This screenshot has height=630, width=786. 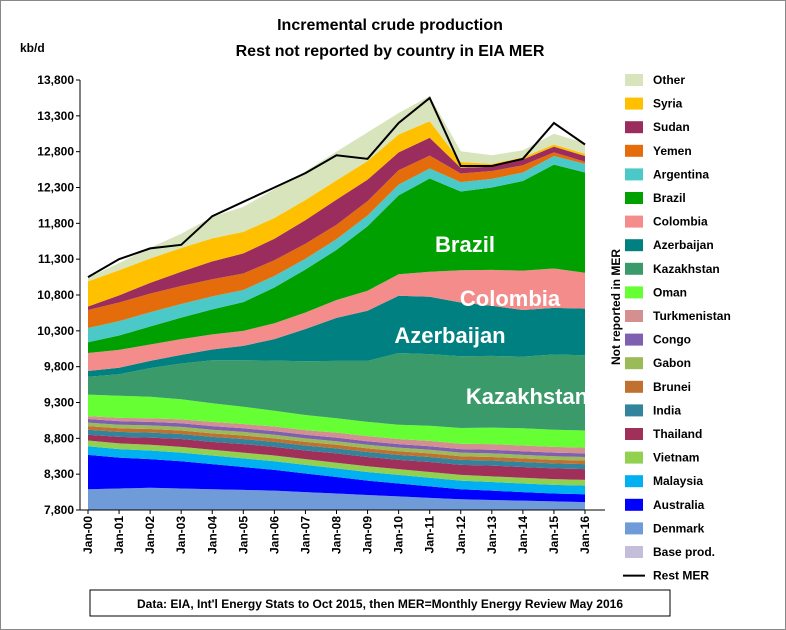 What do you see at coordinates (668, 104) in the screenshot?
I see `legend-label: Syria` at bounding box center [668, 104].